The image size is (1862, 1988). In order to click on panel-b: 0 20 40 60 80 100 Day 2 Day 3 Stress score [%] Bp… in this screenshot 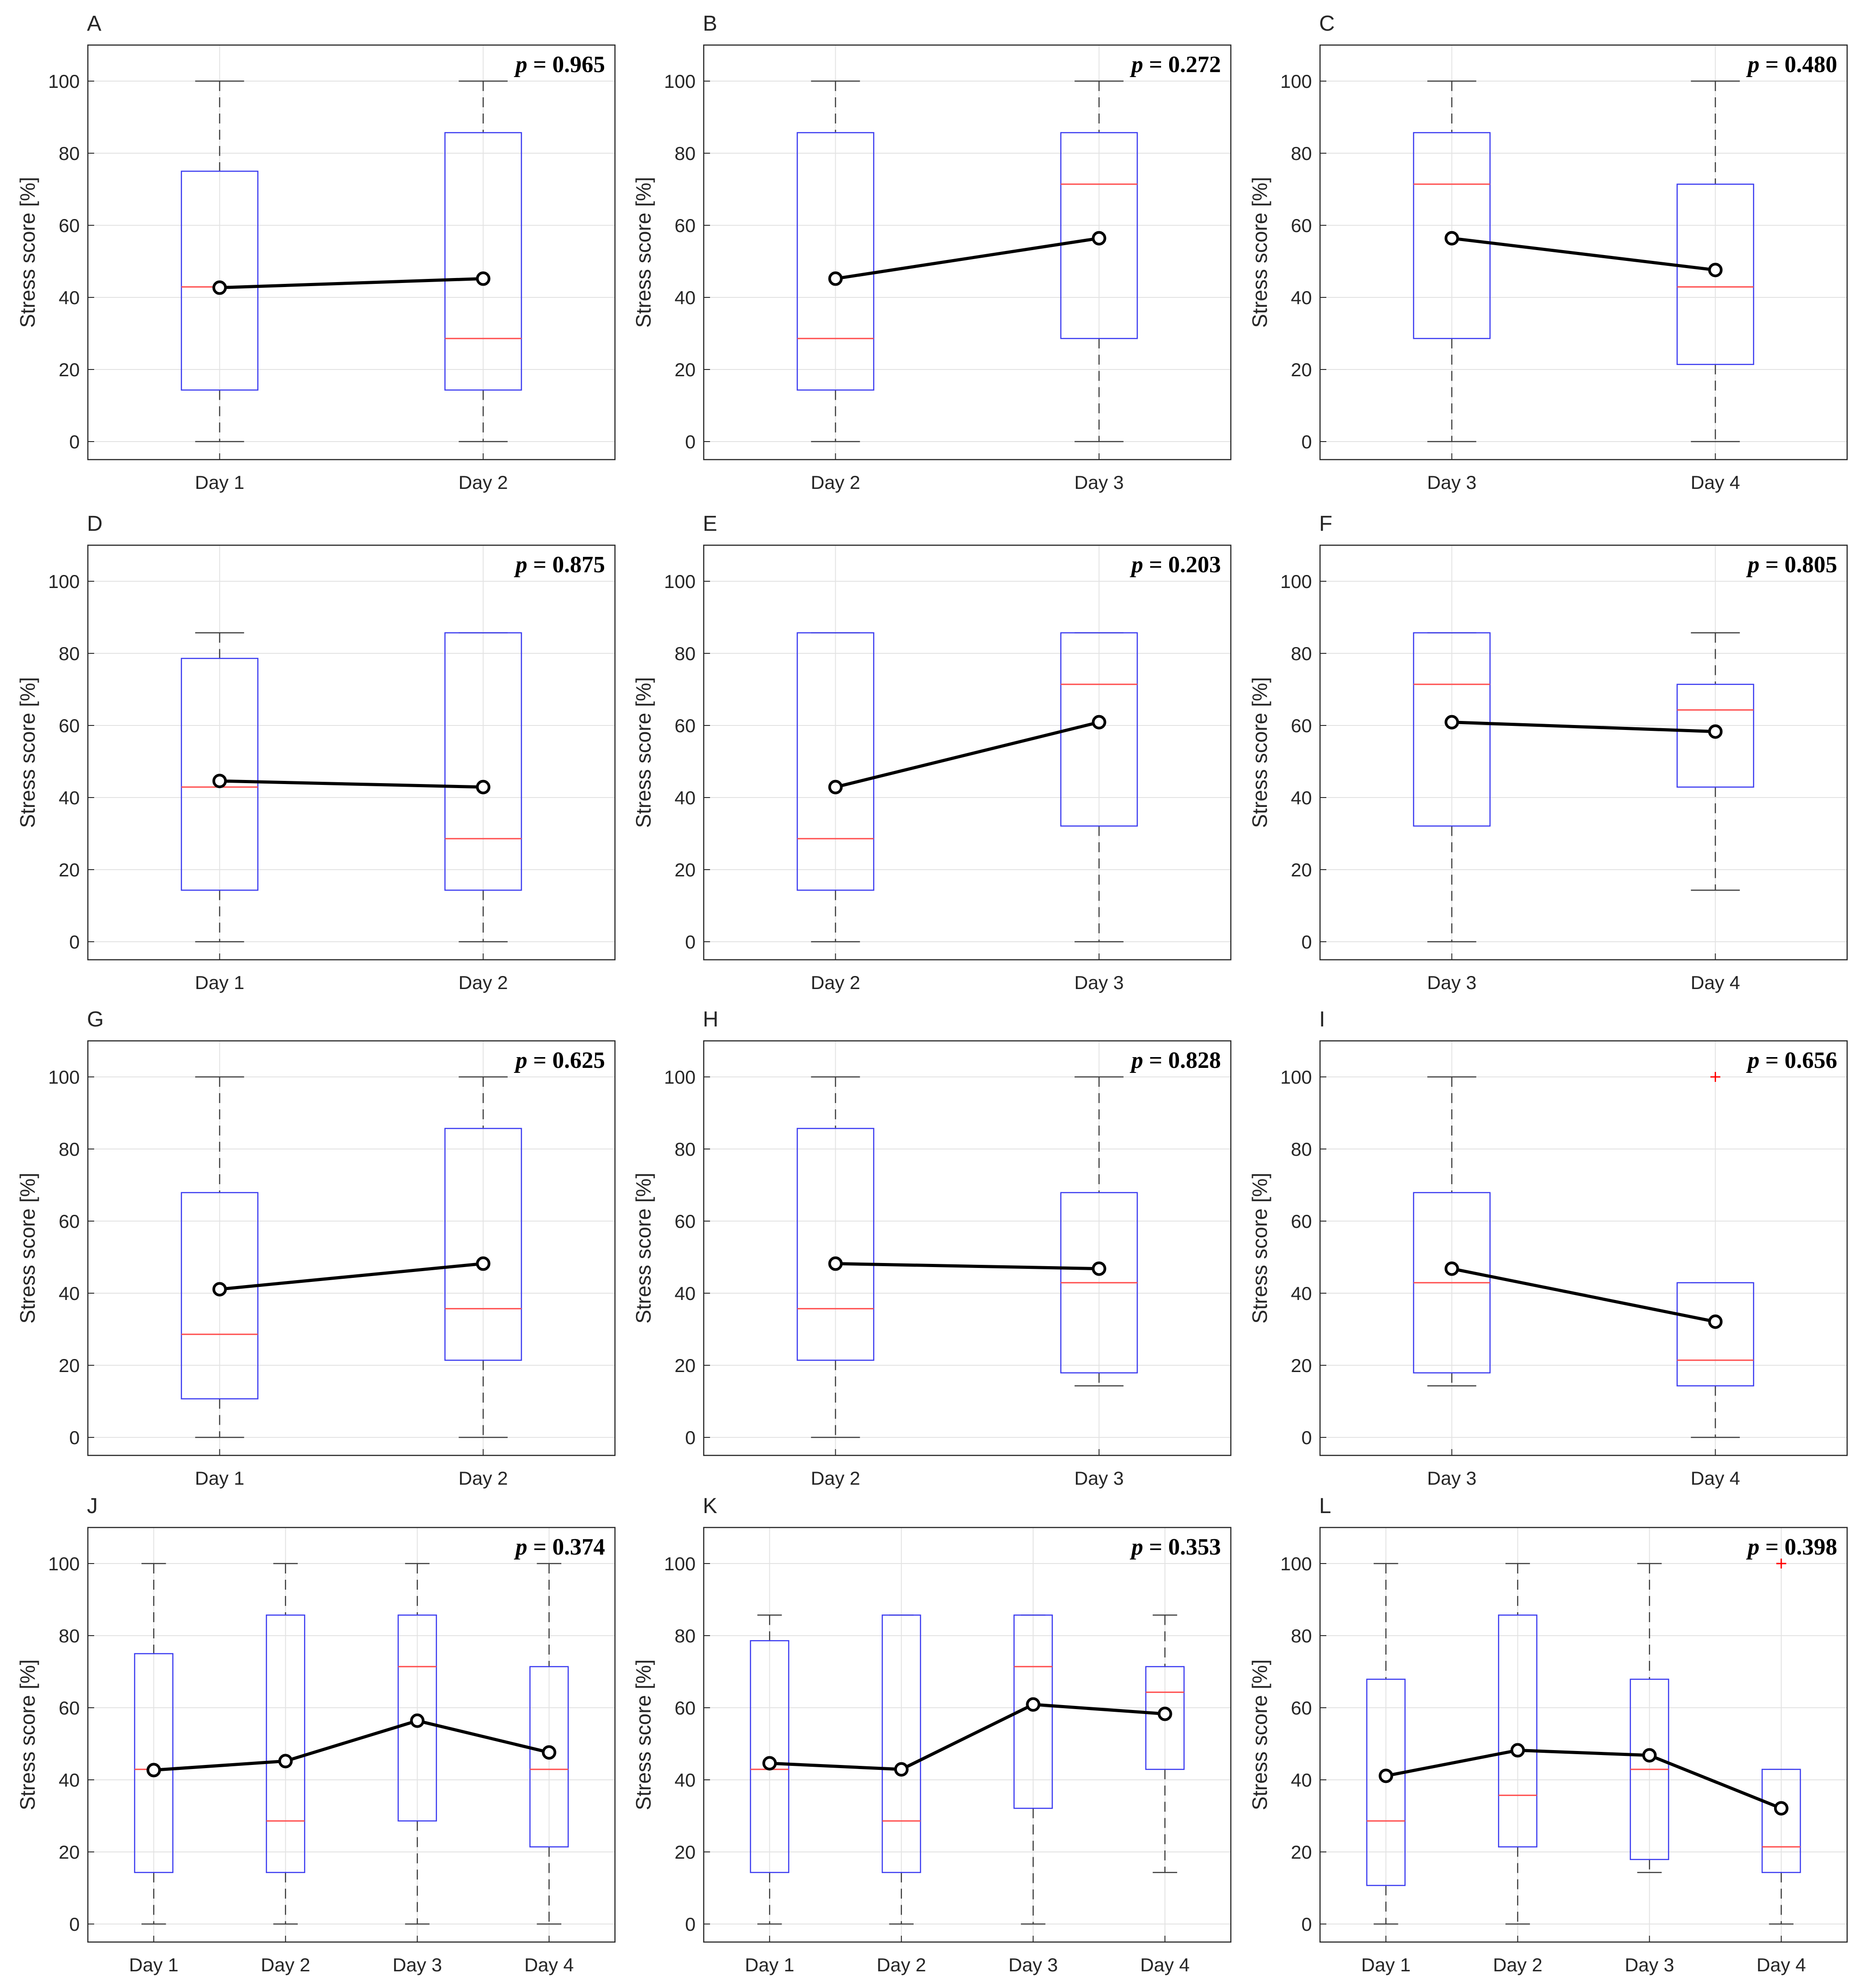, I will do `click(932, 252)`.